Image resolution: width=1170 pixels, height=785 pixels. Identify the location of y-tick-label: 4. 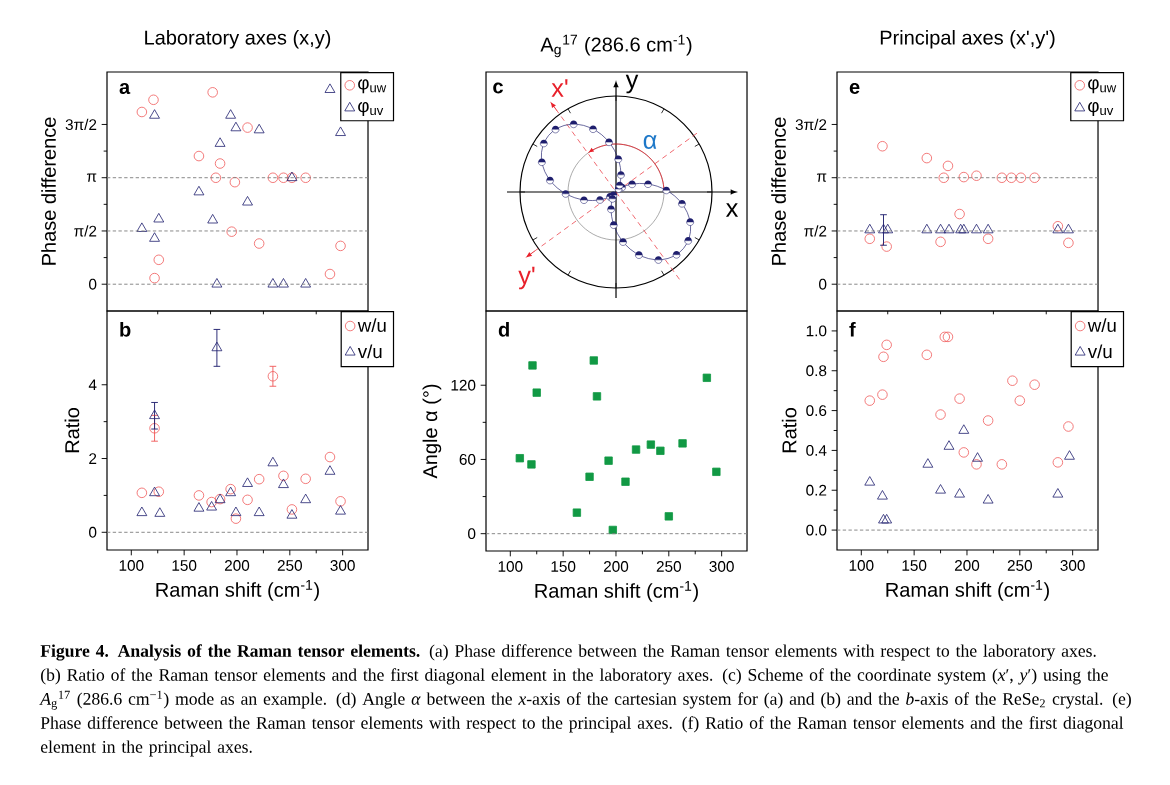
(92, 385).